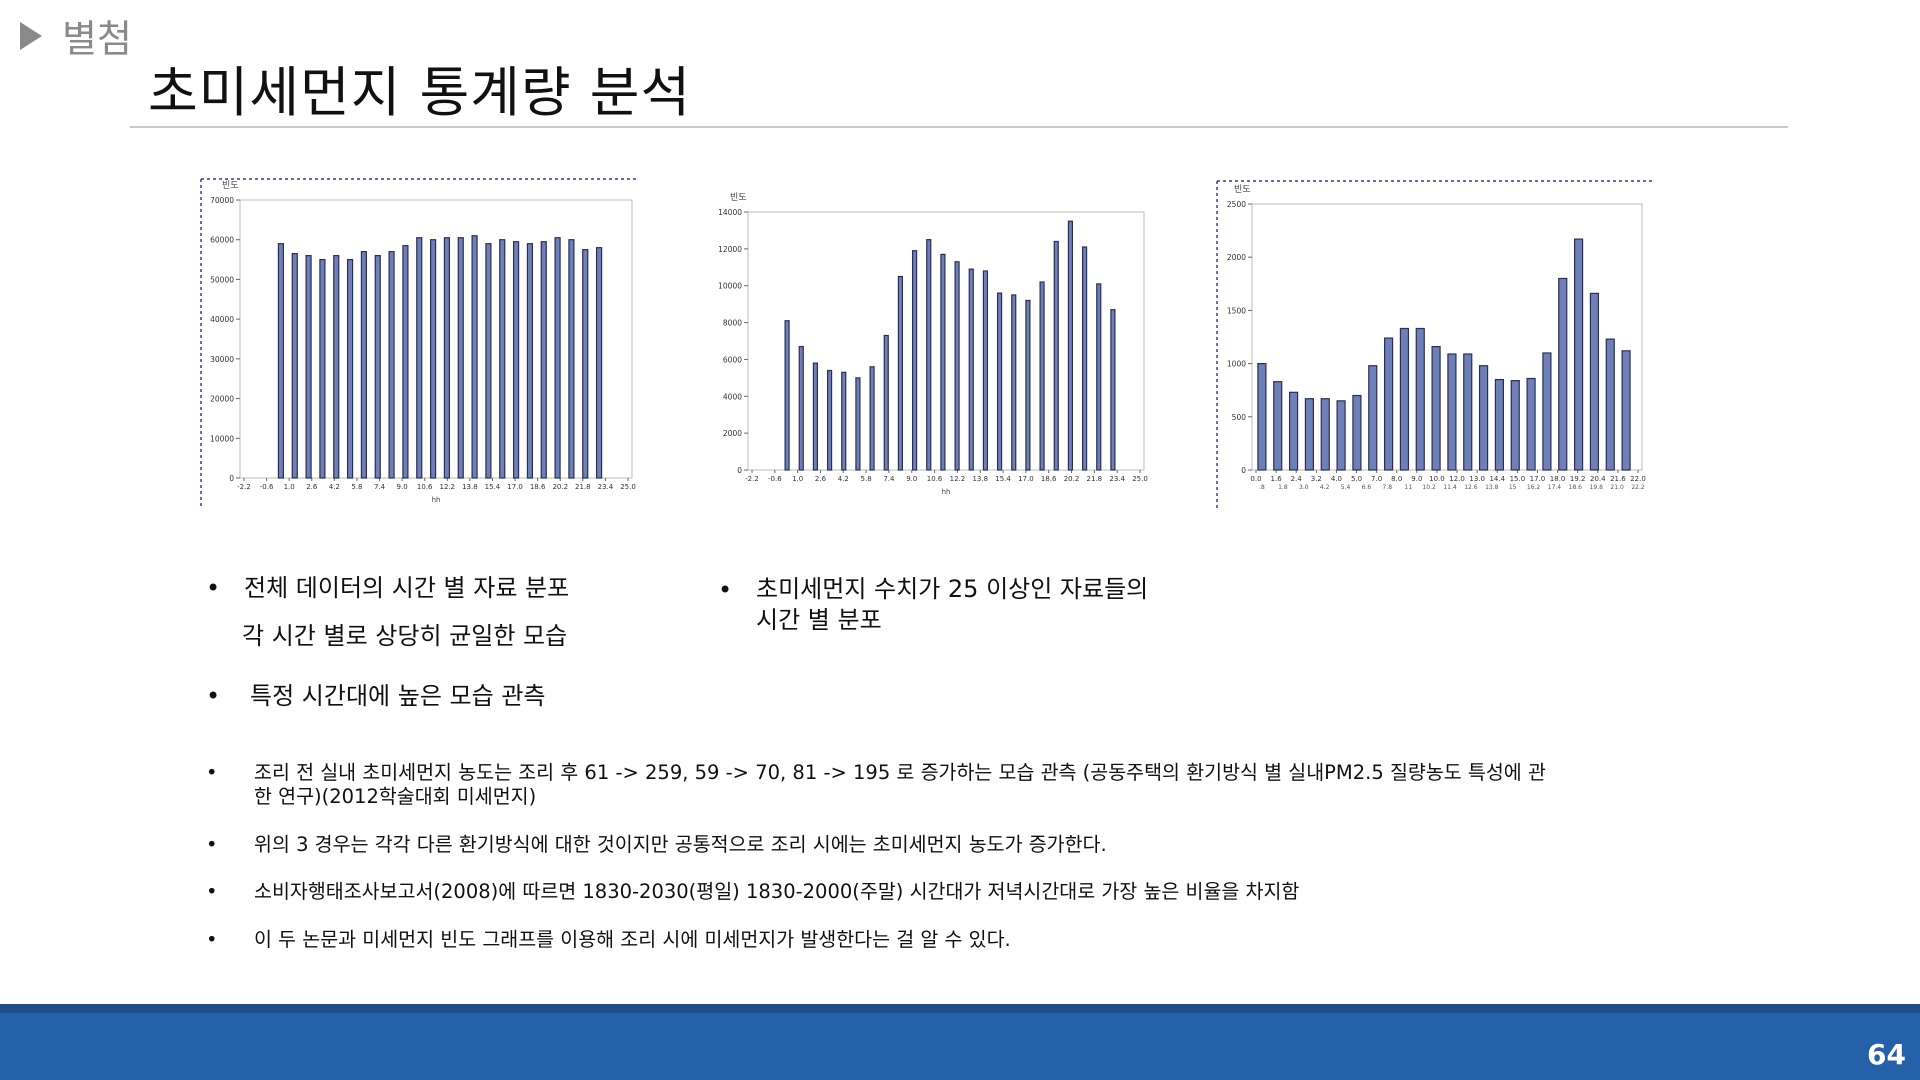 This screenshot has width=1920, height=1080. Describe the element at coordinates (1356, 479) in the screenshot. I see `x-tick-label: 5.0` at that location.